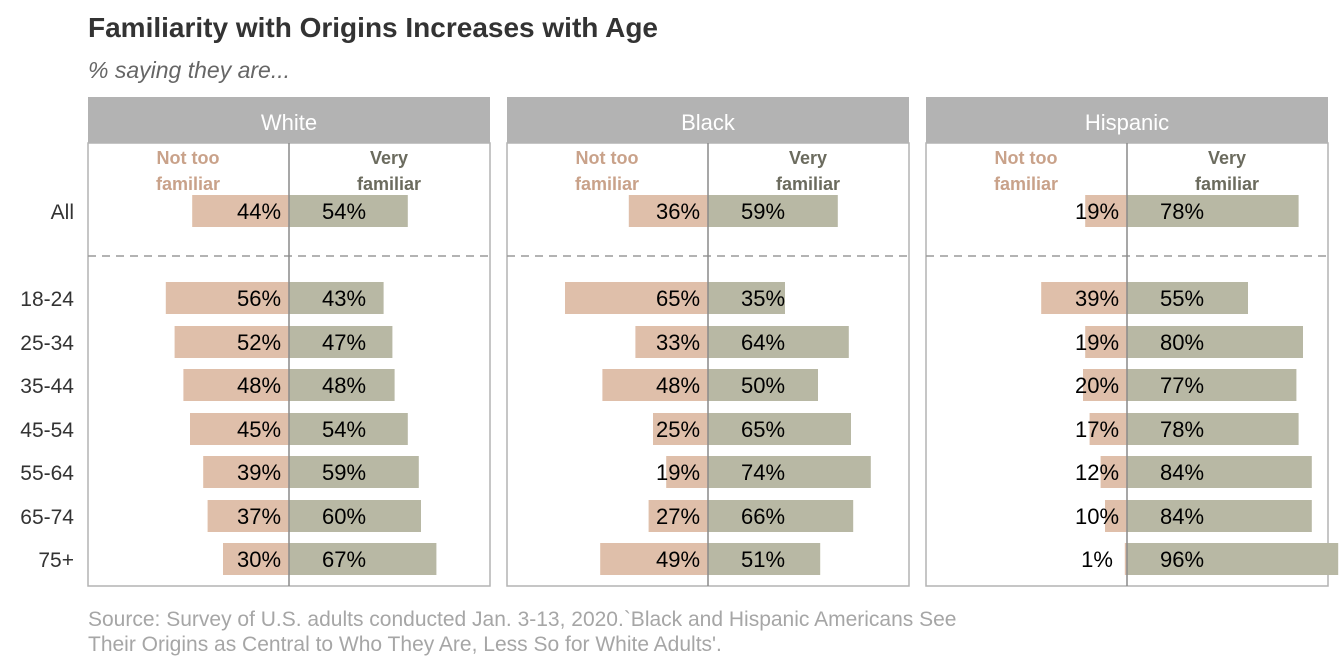  Describe the element at coordinates (47, 343) in the screenshot. I see `category-label-25-34: 25-34` at that location.